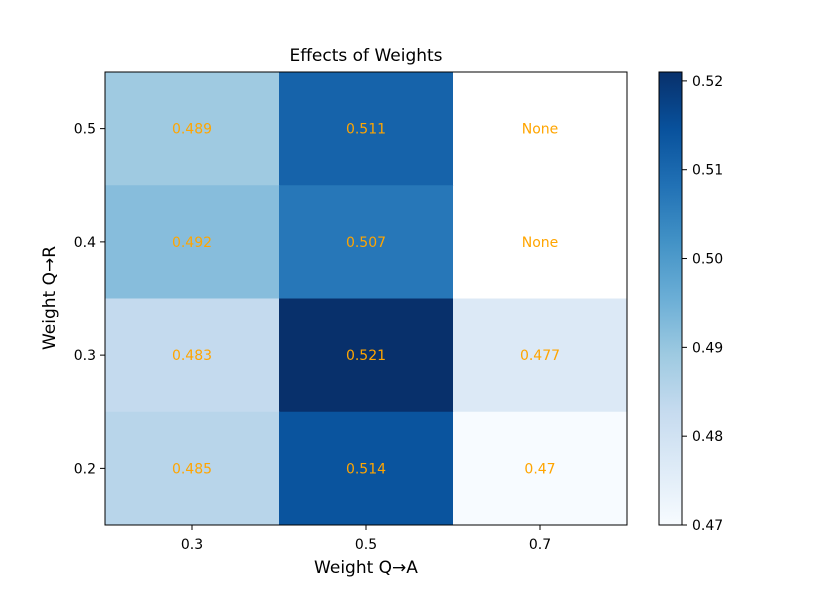 Image resolution: width=840 pixels, height=600 pixels. I want to click on cell-value-label: 0.492, so click(192, 243).